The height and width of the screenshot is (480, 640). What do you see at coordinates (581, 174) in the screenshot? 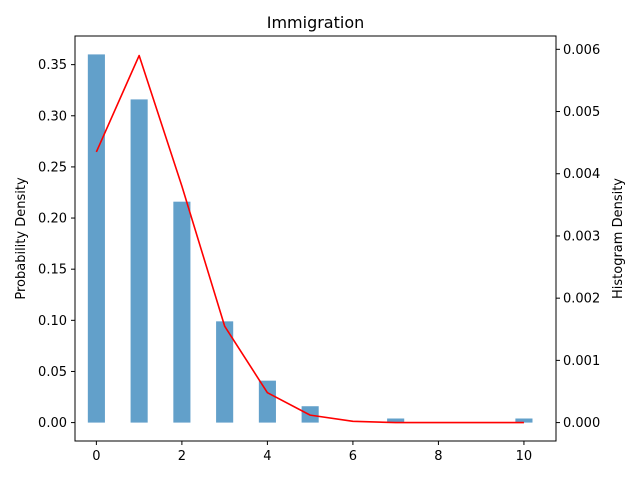
I see `y-right-tick-label: 0.004` at bounding box center [581, 174].